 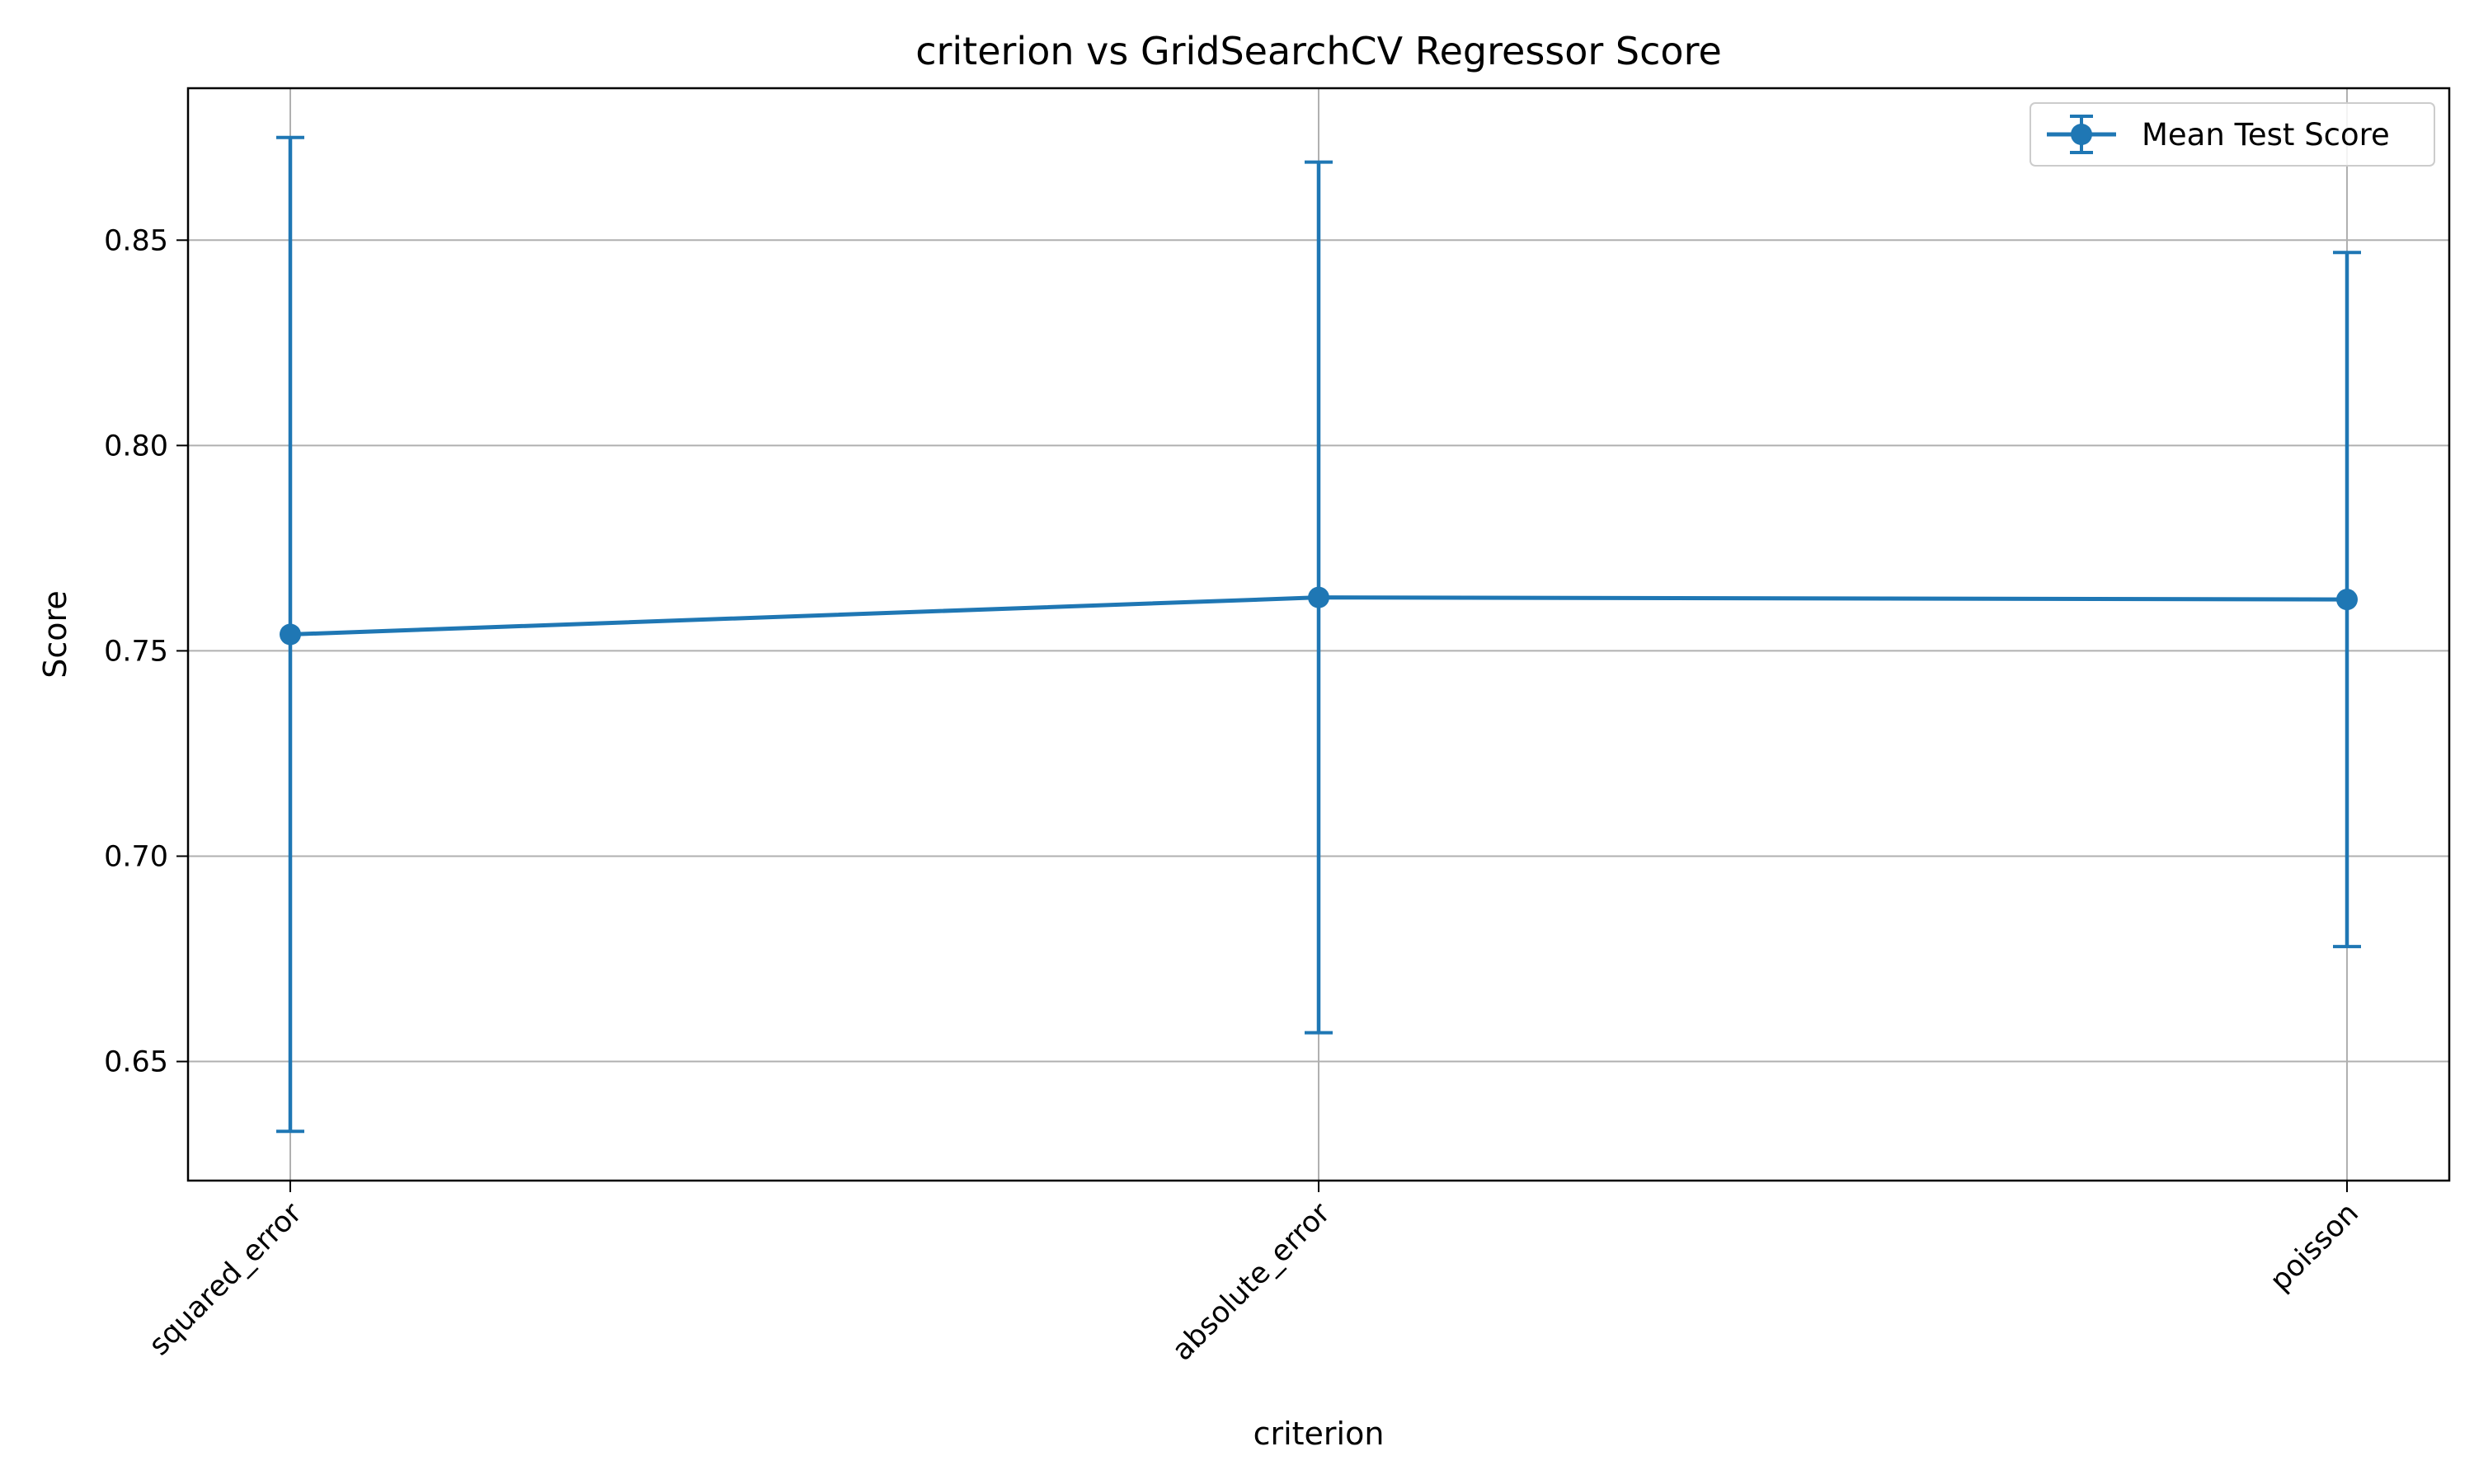 I want to click on legend-label: Mean Test Score, so click(x=2266, y=135).